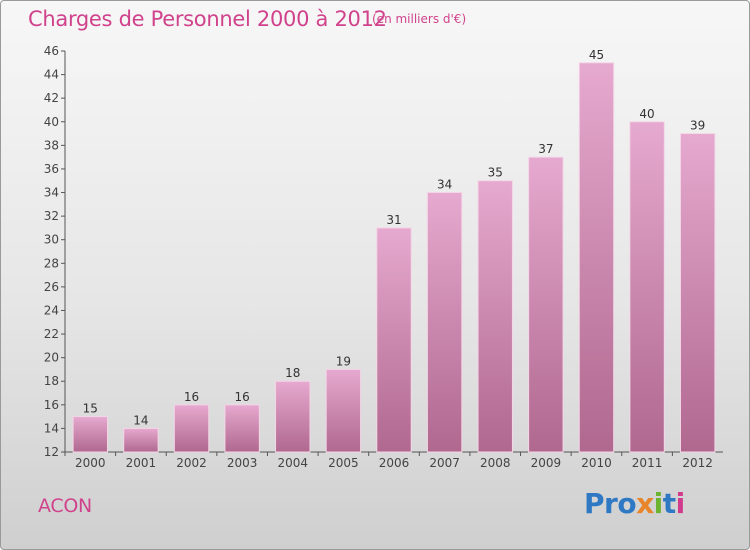  Describe the element at coordinates (51, 287) in the screenshot. I see `y-tick-label: 26` at that location.